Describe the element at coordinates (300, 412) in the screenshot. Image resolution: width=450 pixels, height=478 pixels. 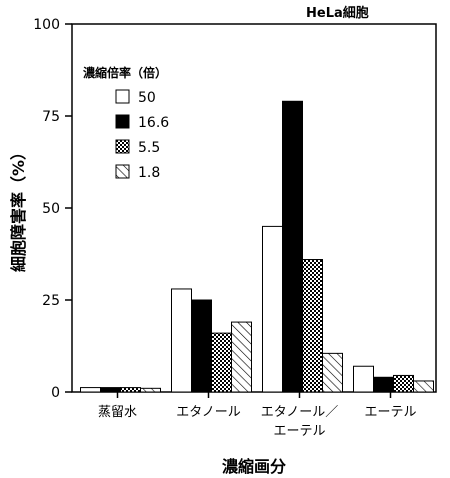
I see `x-category-label: エタノール／` at that location.